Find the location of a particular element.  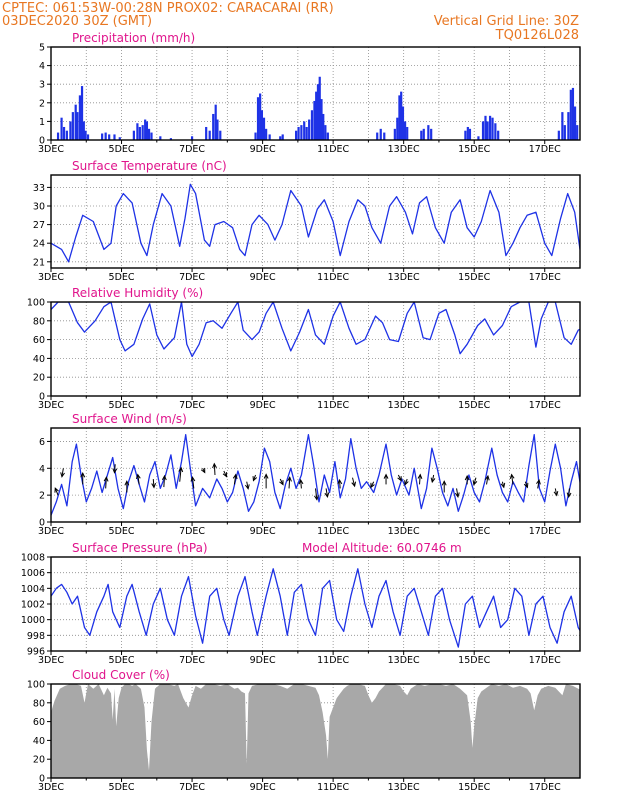

surface-pressure-xtick-label: 9DEC is located at coordinates (263, 660).